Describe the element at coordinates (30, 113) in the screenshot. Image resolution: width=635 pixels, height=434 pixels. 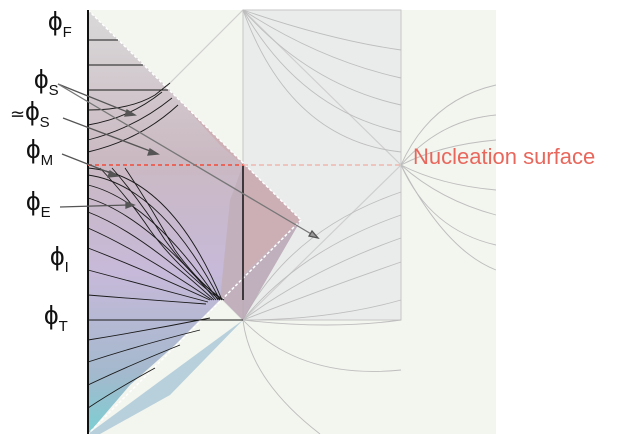
I see `label-approx-phi-s: ≃ϕS` at that location.